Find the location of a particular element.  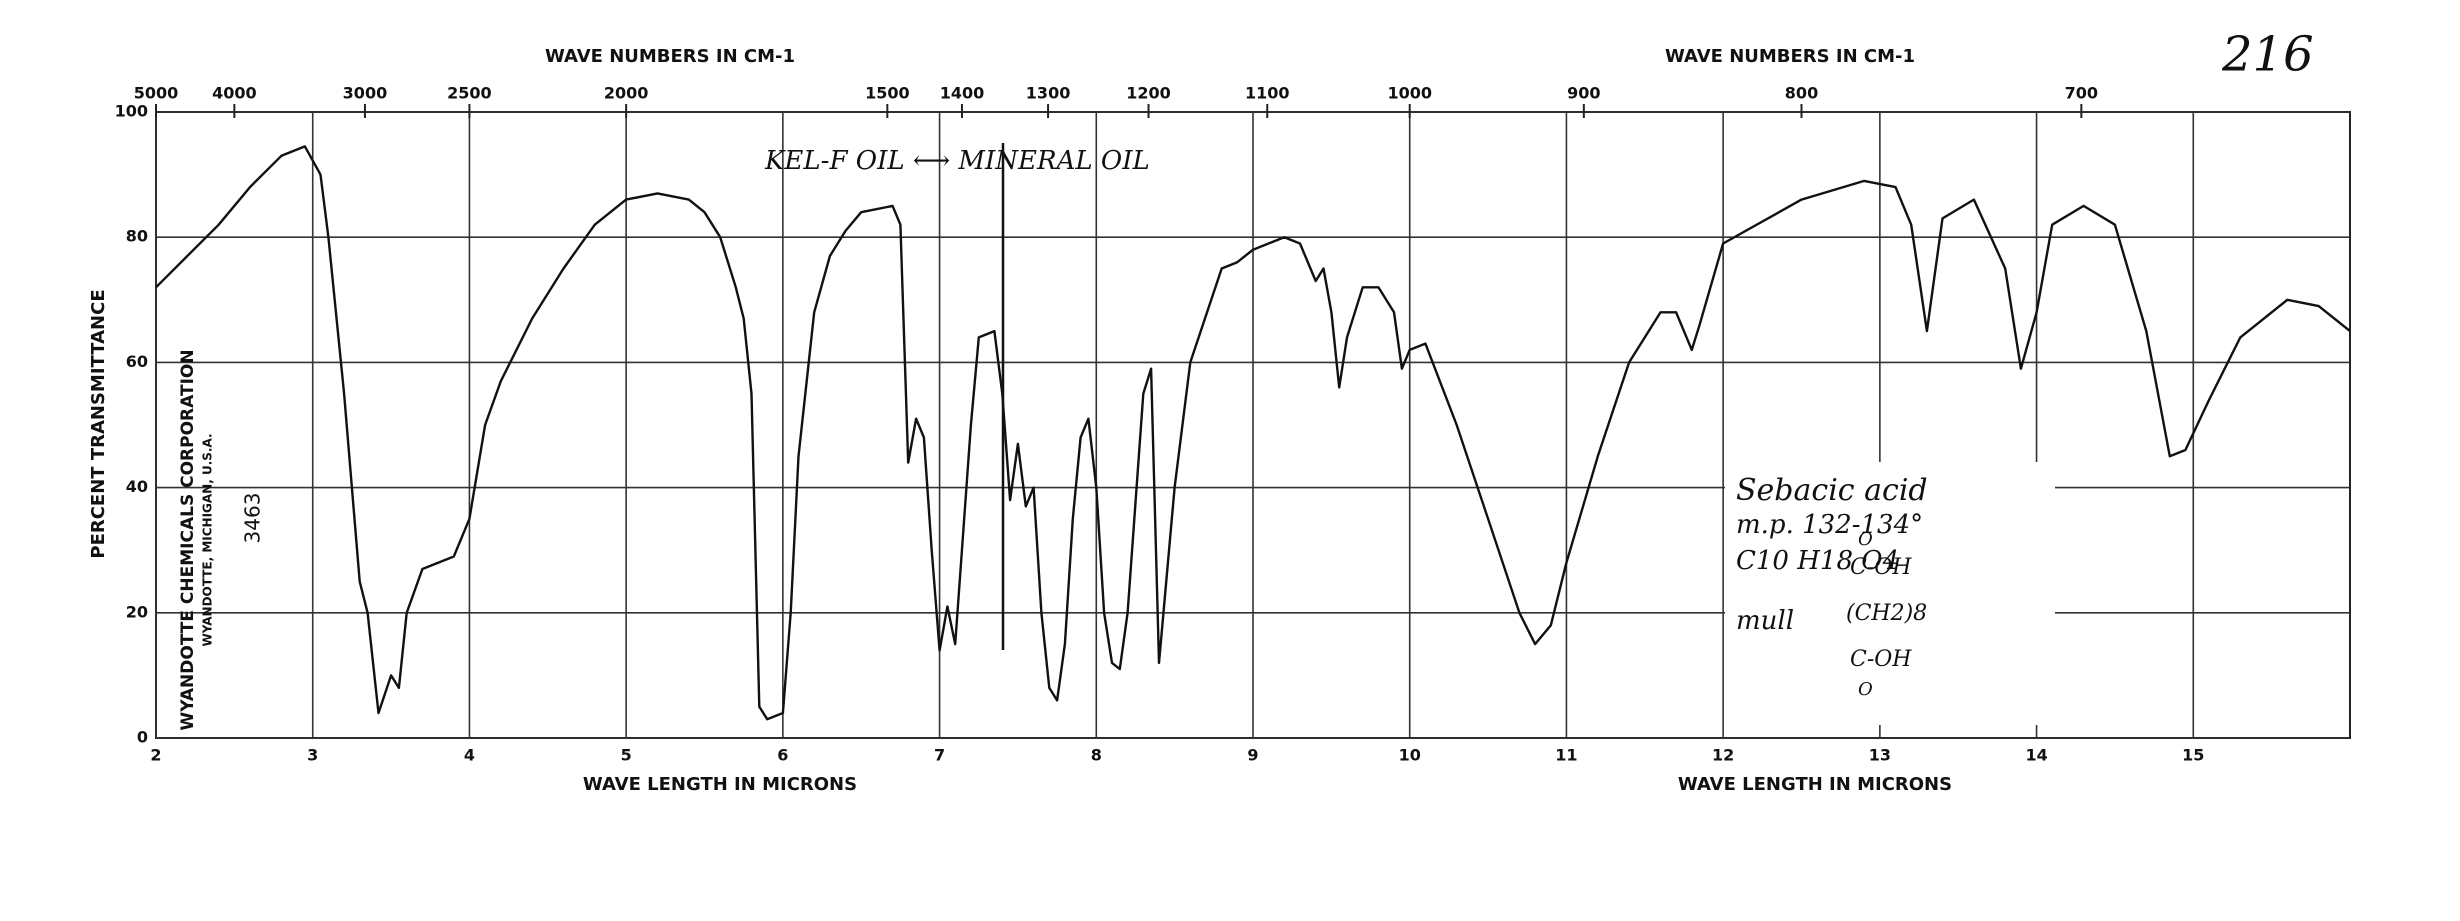

x2-tick-label: 4000 is located at coordinates (234, 93).